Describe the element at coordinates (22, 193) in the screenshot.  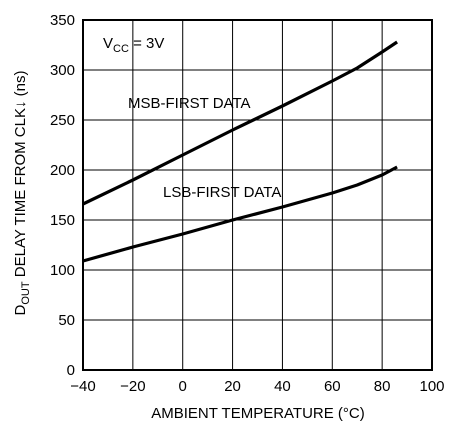
I see `y-axis-label: DOUT DELAY TIME FROM CLK↓ (ns)` at that location.